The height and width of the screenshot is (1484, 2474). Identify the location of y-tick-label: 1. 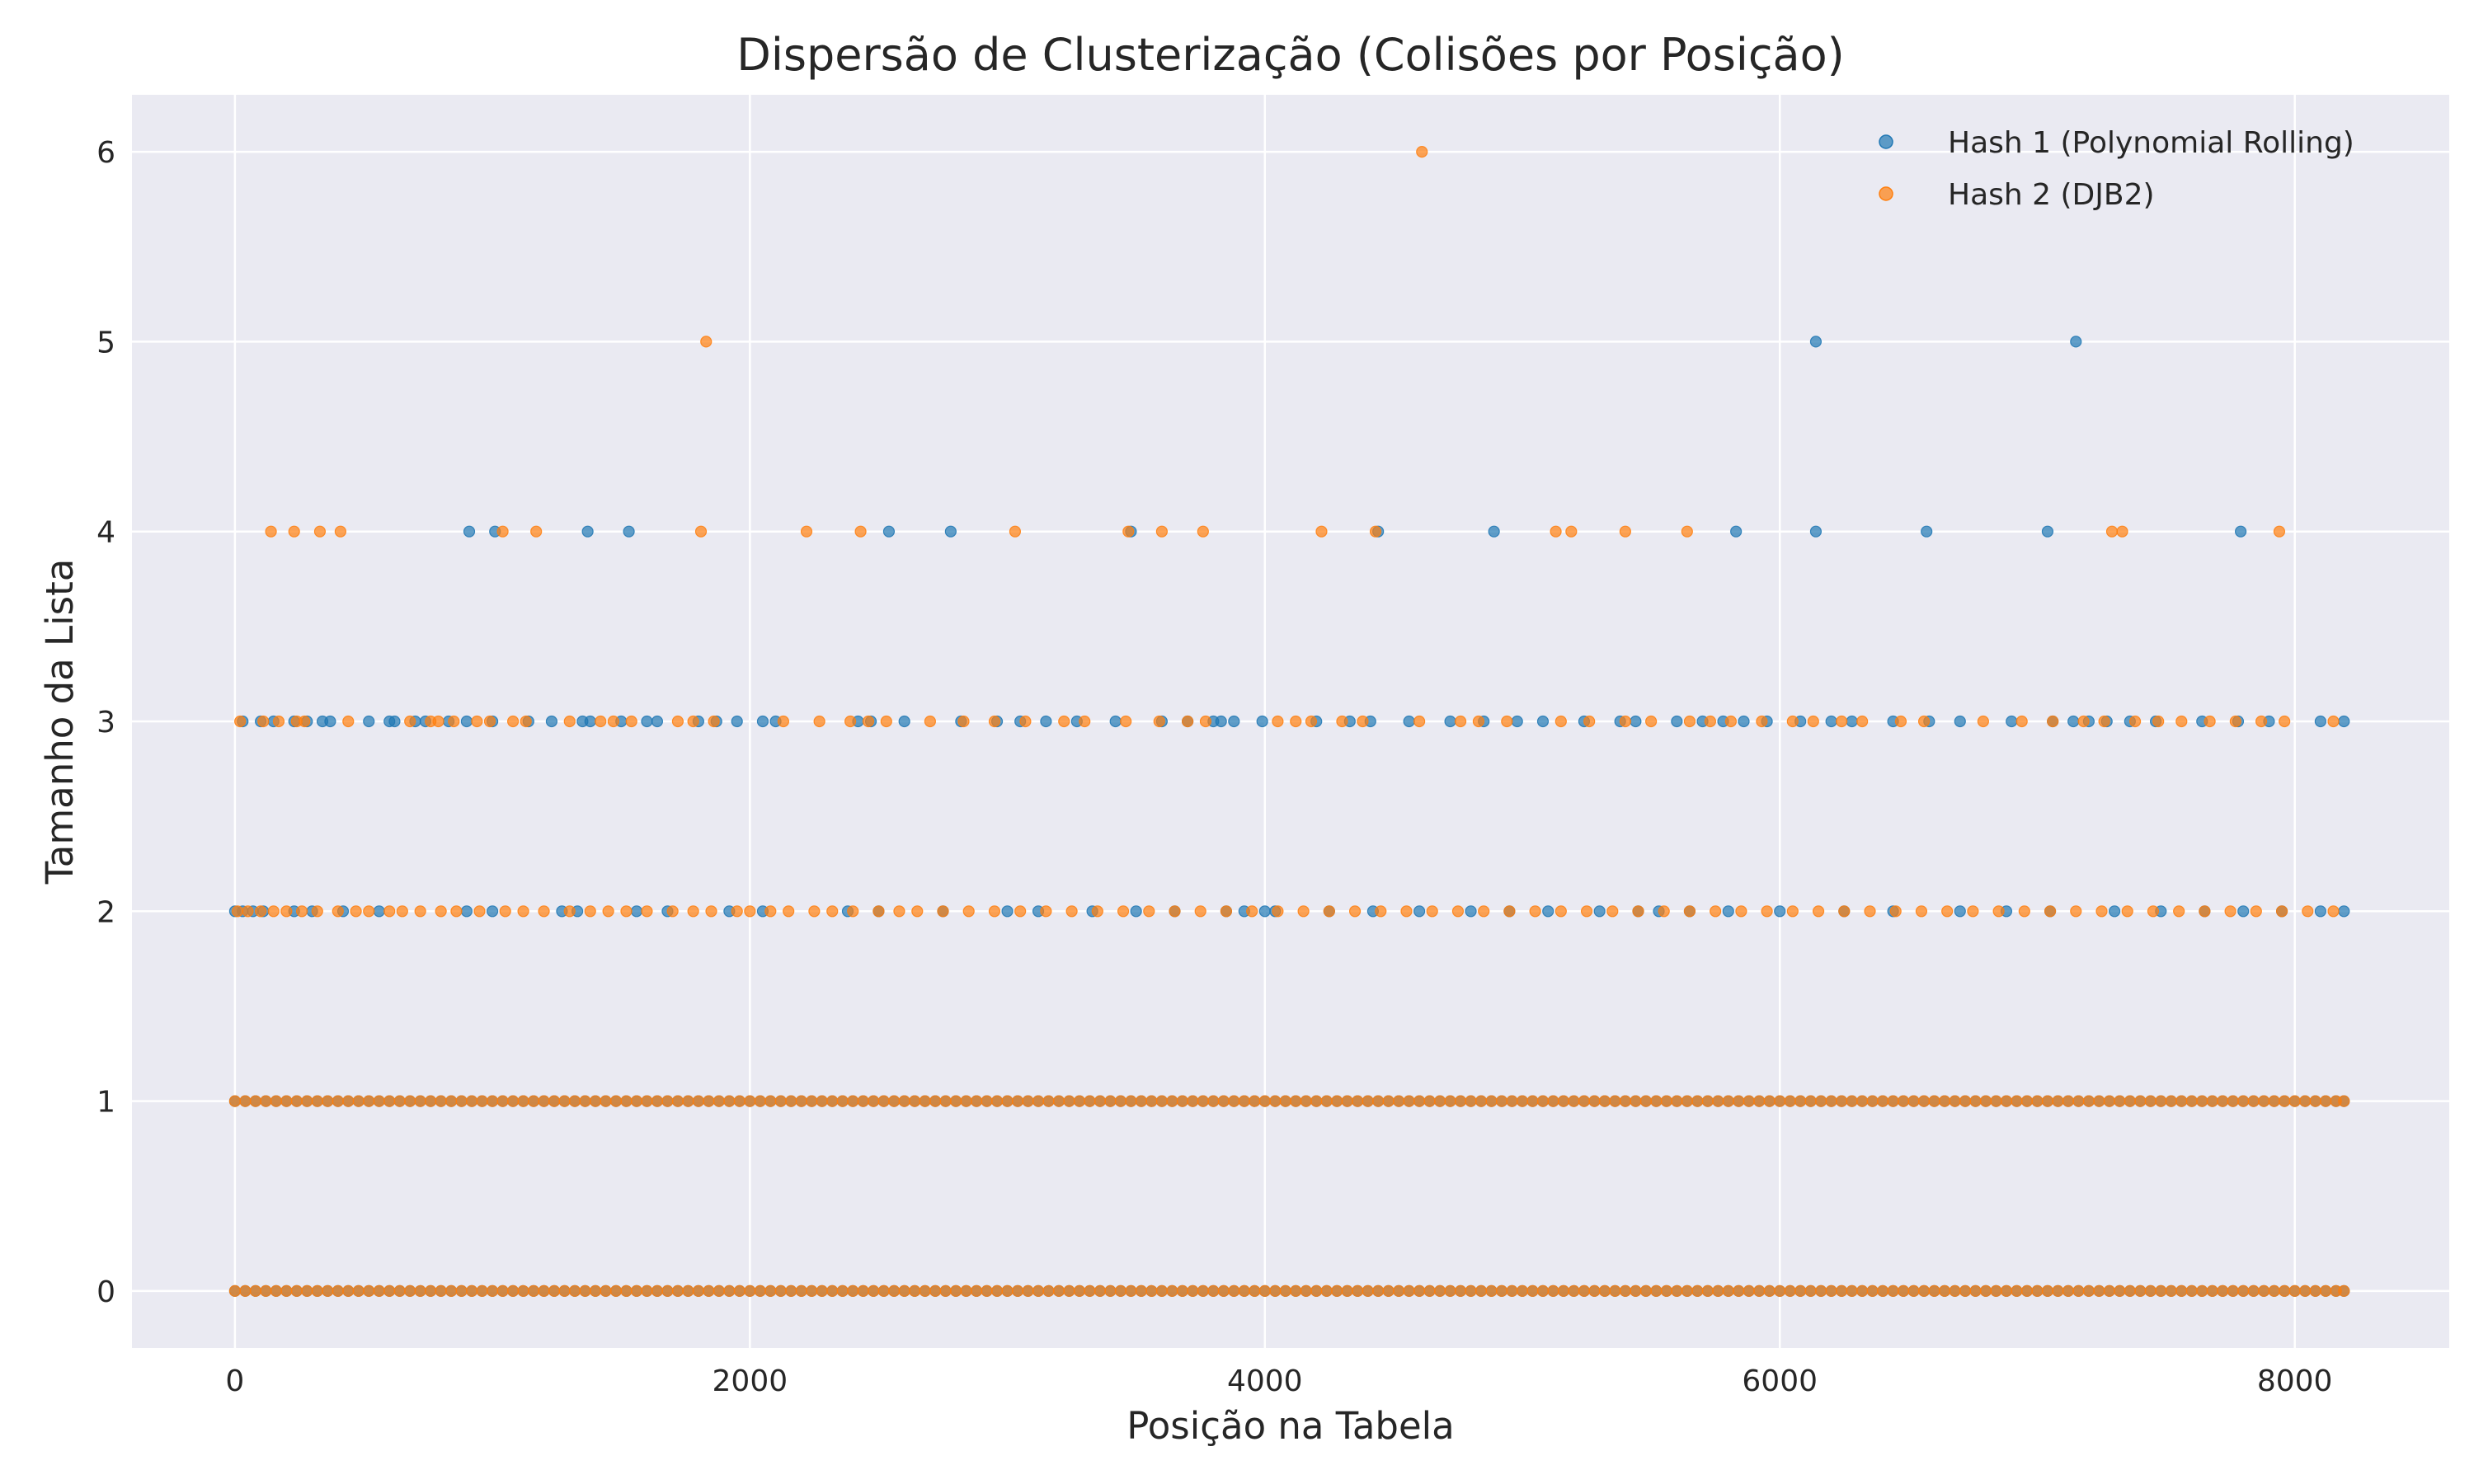
(105, 1103).